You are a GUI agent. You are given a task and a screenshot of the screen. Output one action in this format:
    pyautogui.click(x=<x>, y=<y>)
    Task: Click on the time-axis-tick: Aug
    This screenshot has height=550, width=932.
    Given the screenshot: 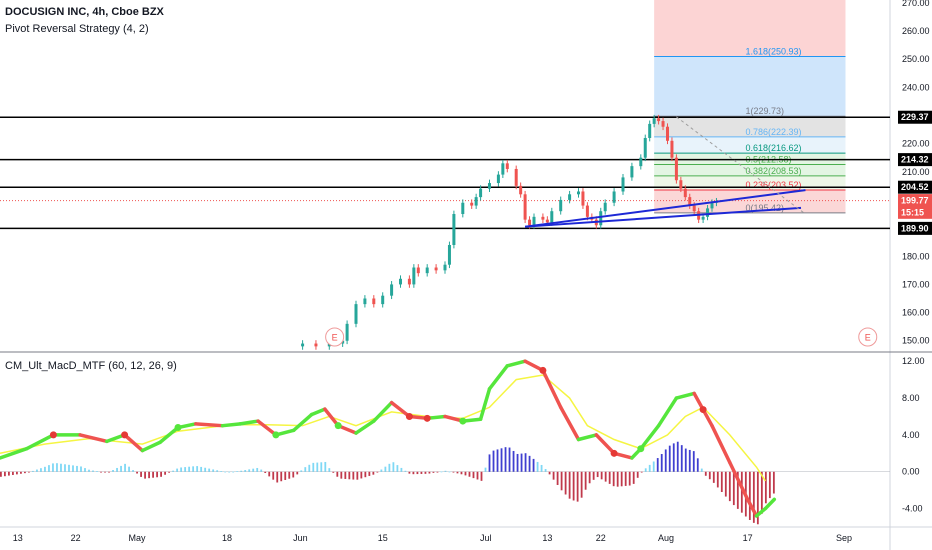 What is the action you would take?
    pyautogui.click(x=666, y=538)
    